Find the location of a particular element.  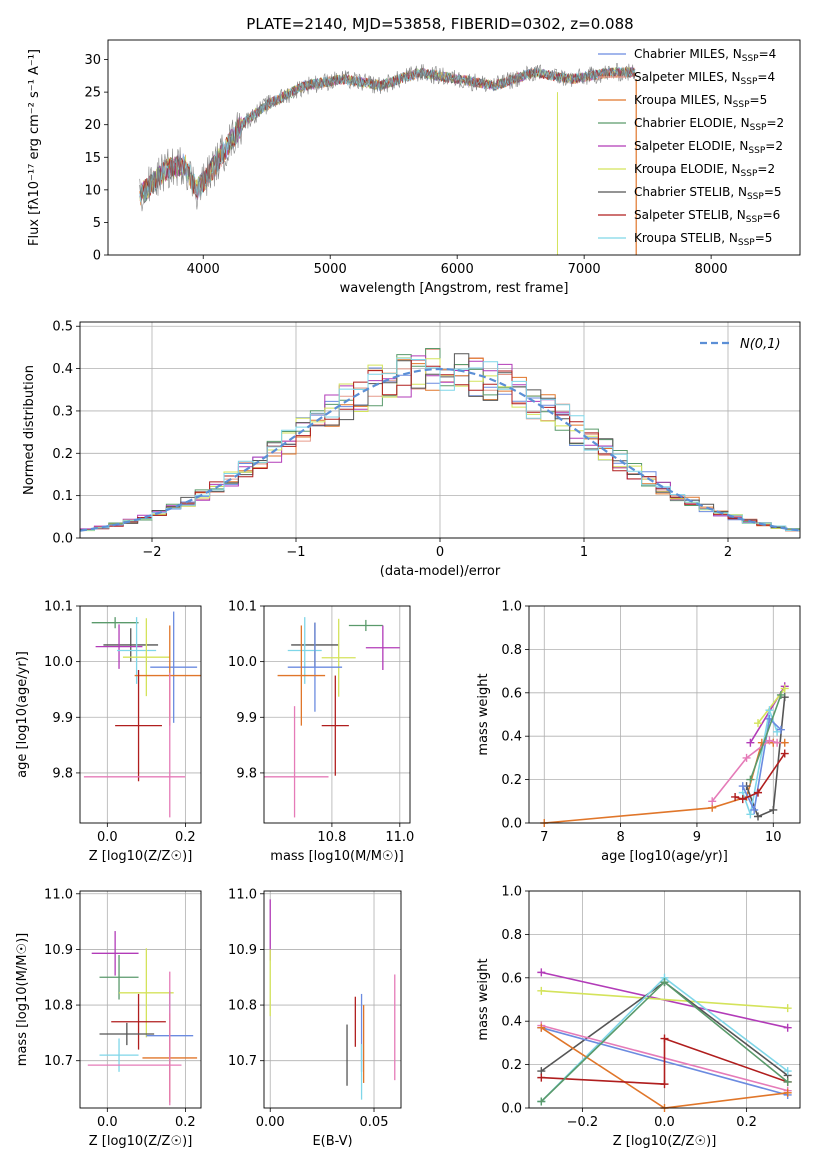

y-axis-label: mass weight is located at coordinates (483, 999).